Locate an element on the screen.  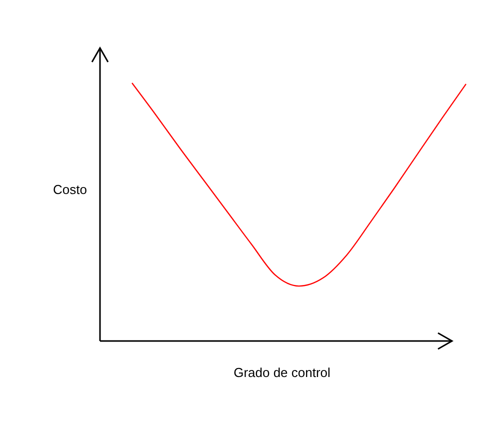
y-axis-title: Costo is located at coordinates (70, 189).